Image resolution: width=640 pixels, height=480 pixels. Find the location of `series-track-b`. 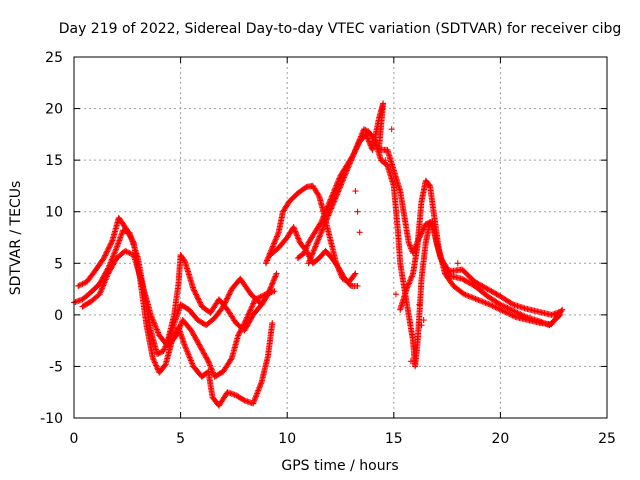

series-track-b is located at coordinates (175, 311).